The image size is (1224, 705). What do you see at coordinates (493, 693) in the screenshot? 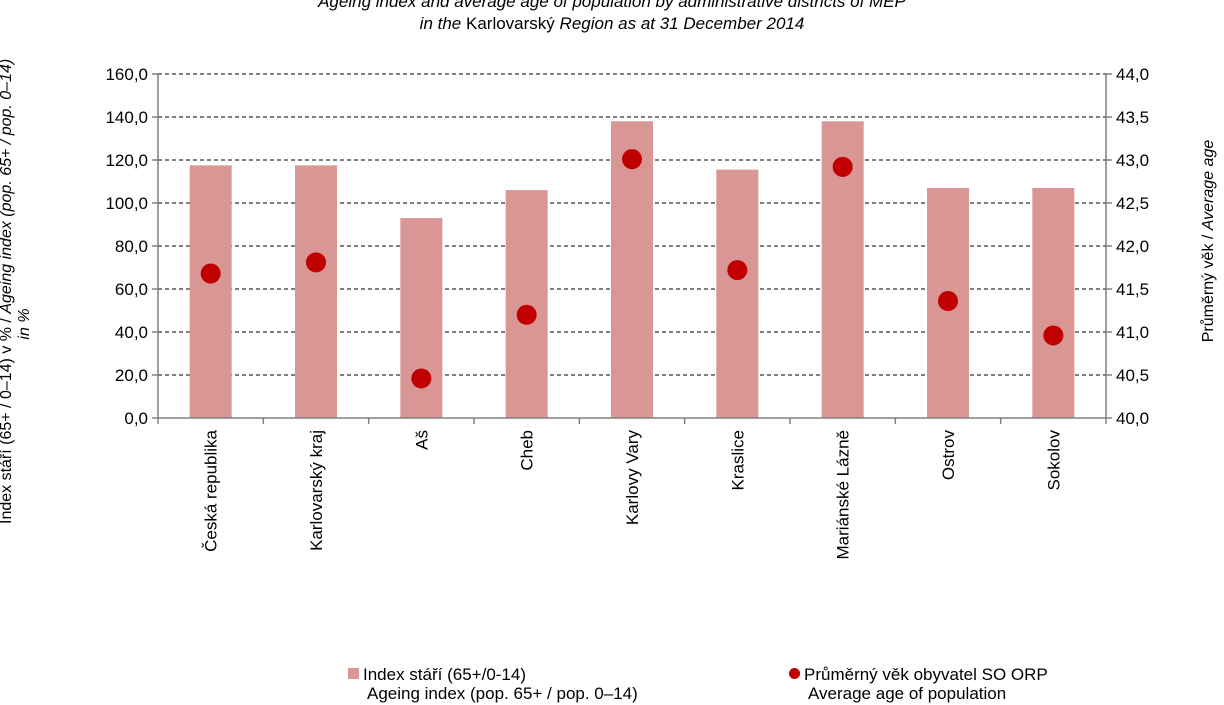
I see `legend-bar-english: Ageing index (pop. 65+ / pop. 0–14)` at bounding box center [493, 693].